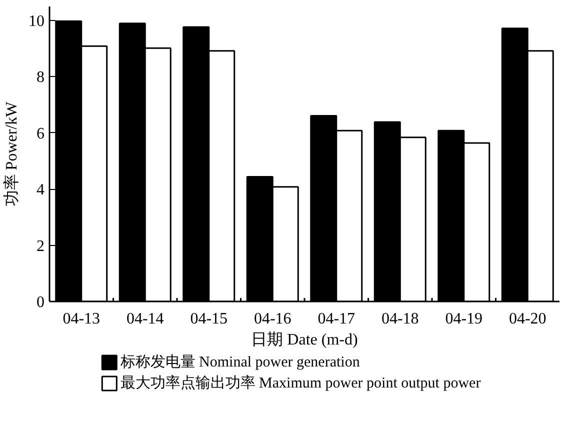 The height and width of the screenshot is (426, 574). What do you see at coordinates (40, 133) in the screenshot?
I see `y-tick-label: 6` at bounding box center [40, 133].